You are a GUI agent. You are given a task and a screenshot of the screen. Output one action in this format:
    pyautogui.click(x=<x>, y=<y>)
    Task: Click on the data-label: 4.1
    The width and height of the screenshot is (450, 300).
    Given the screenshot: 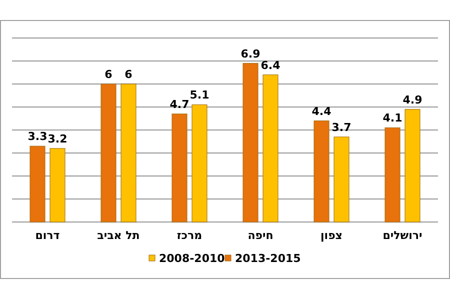 What is the action you would take?
    pyautogui.click(x=392, y=118)
    